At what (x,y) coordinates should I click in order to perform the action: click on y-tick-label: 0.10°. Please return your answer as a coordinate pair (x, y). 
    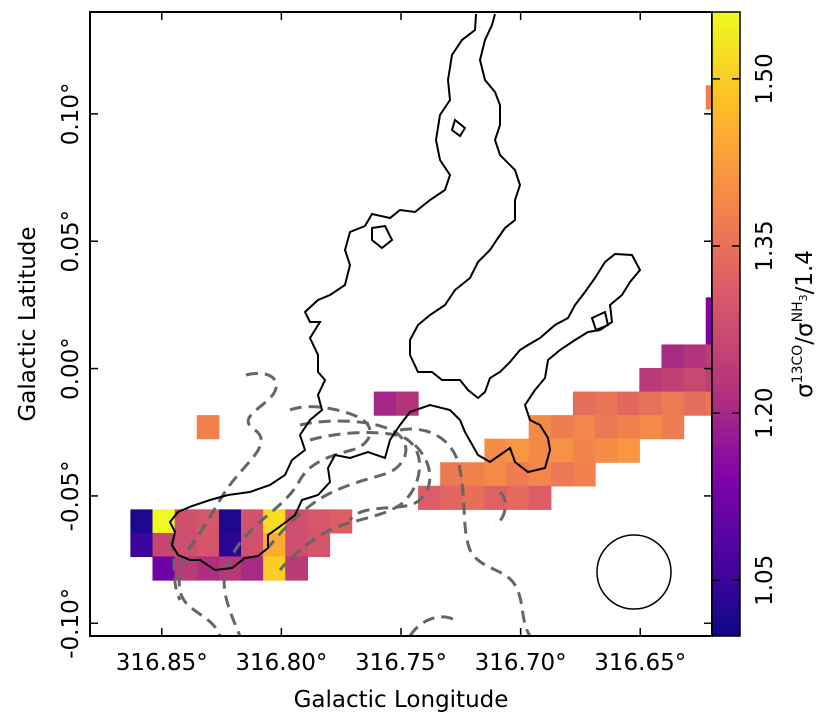
    Looking at the image, I should click on (71, 114).